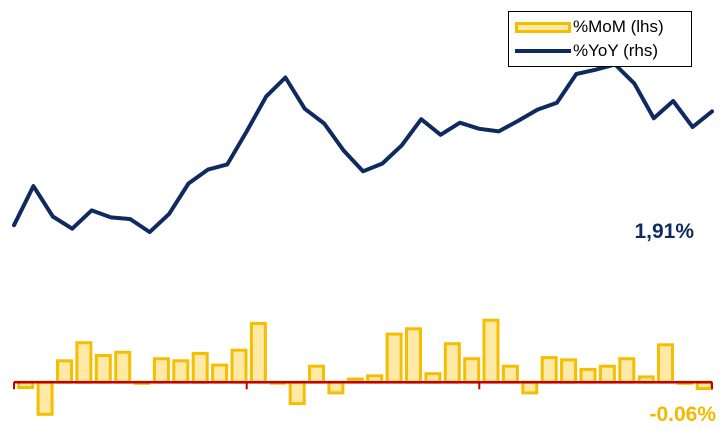 This screenshot has height=430, width=720. What do you see at coordinates (600, 39) in the screenshot?
I see `legend: %MoM (lhs) %YoY (rhs)` at bounding box center [600, 39].